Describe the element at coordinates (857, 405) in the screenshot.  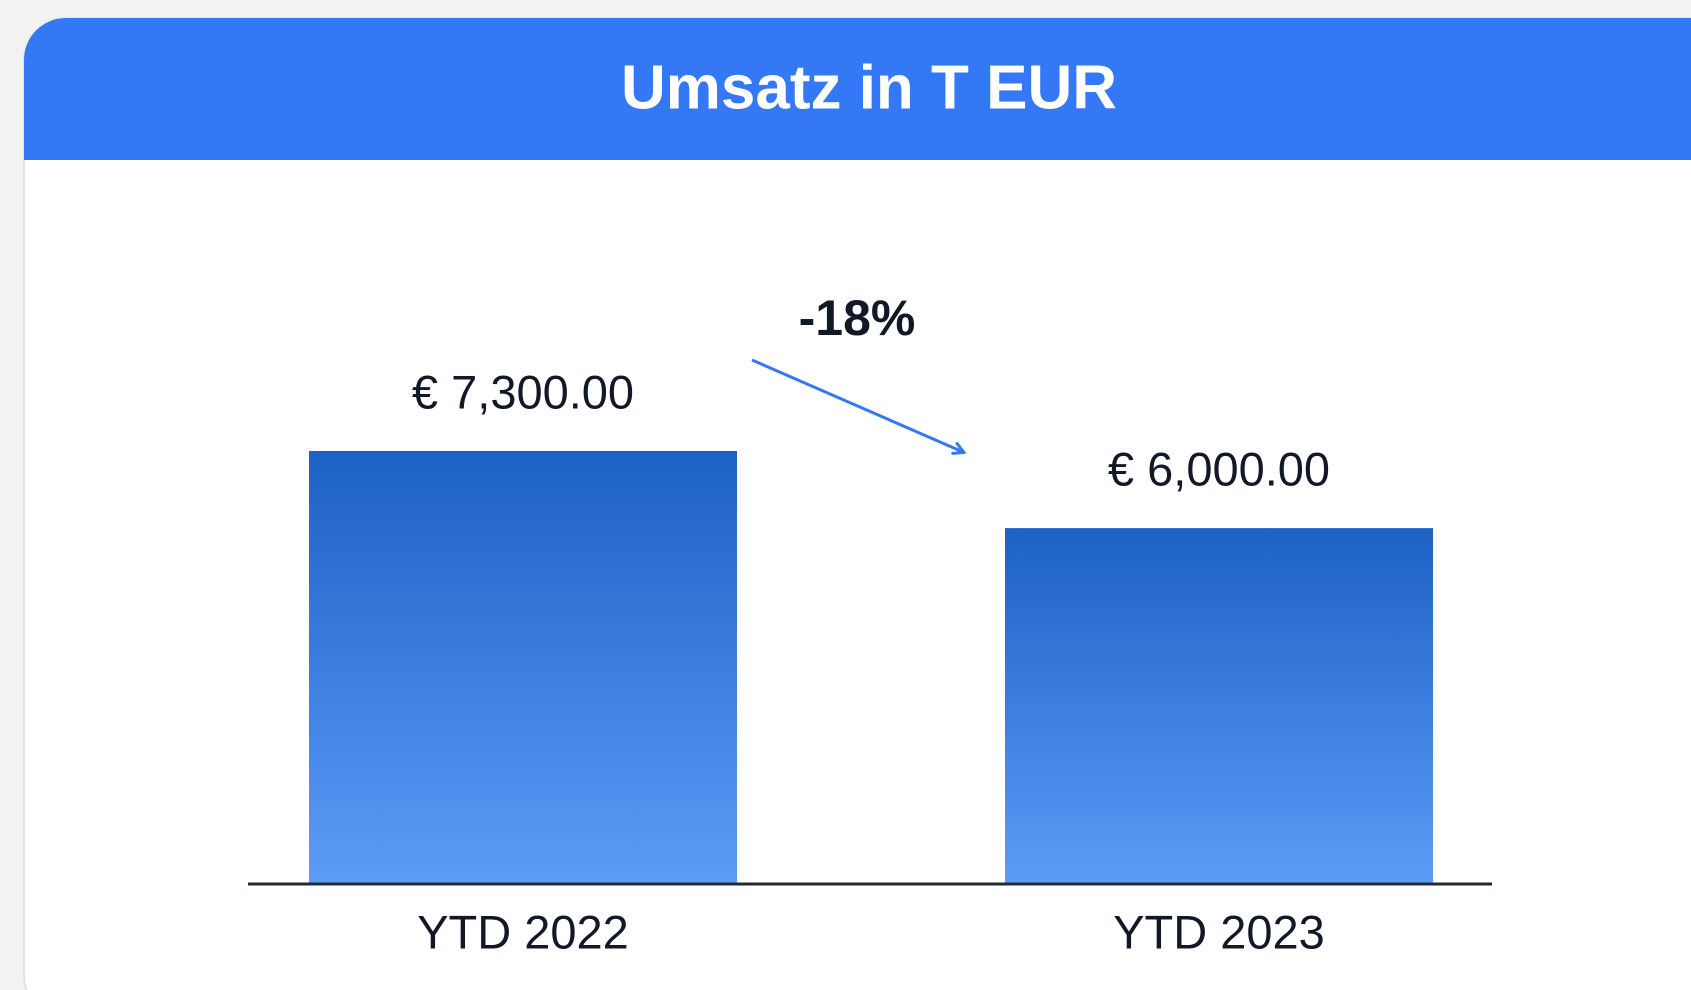
I see `change-arrow` at that location.